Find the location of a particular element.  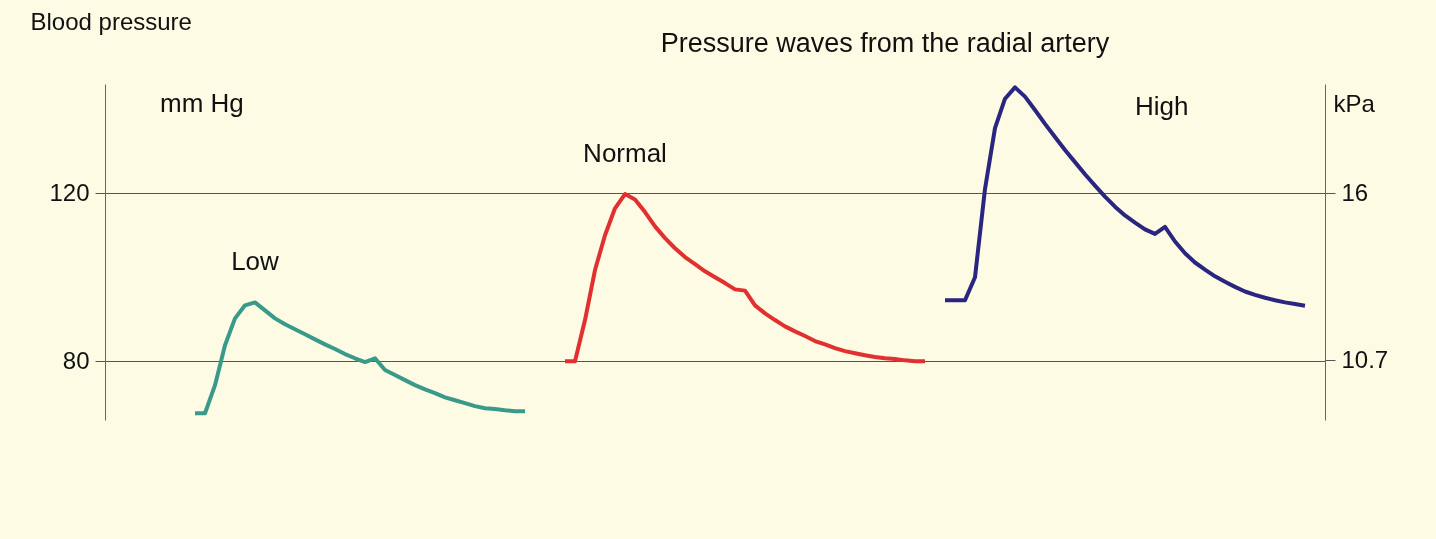

y2-tick-label: 16 is located at coordinates (1355, 192).